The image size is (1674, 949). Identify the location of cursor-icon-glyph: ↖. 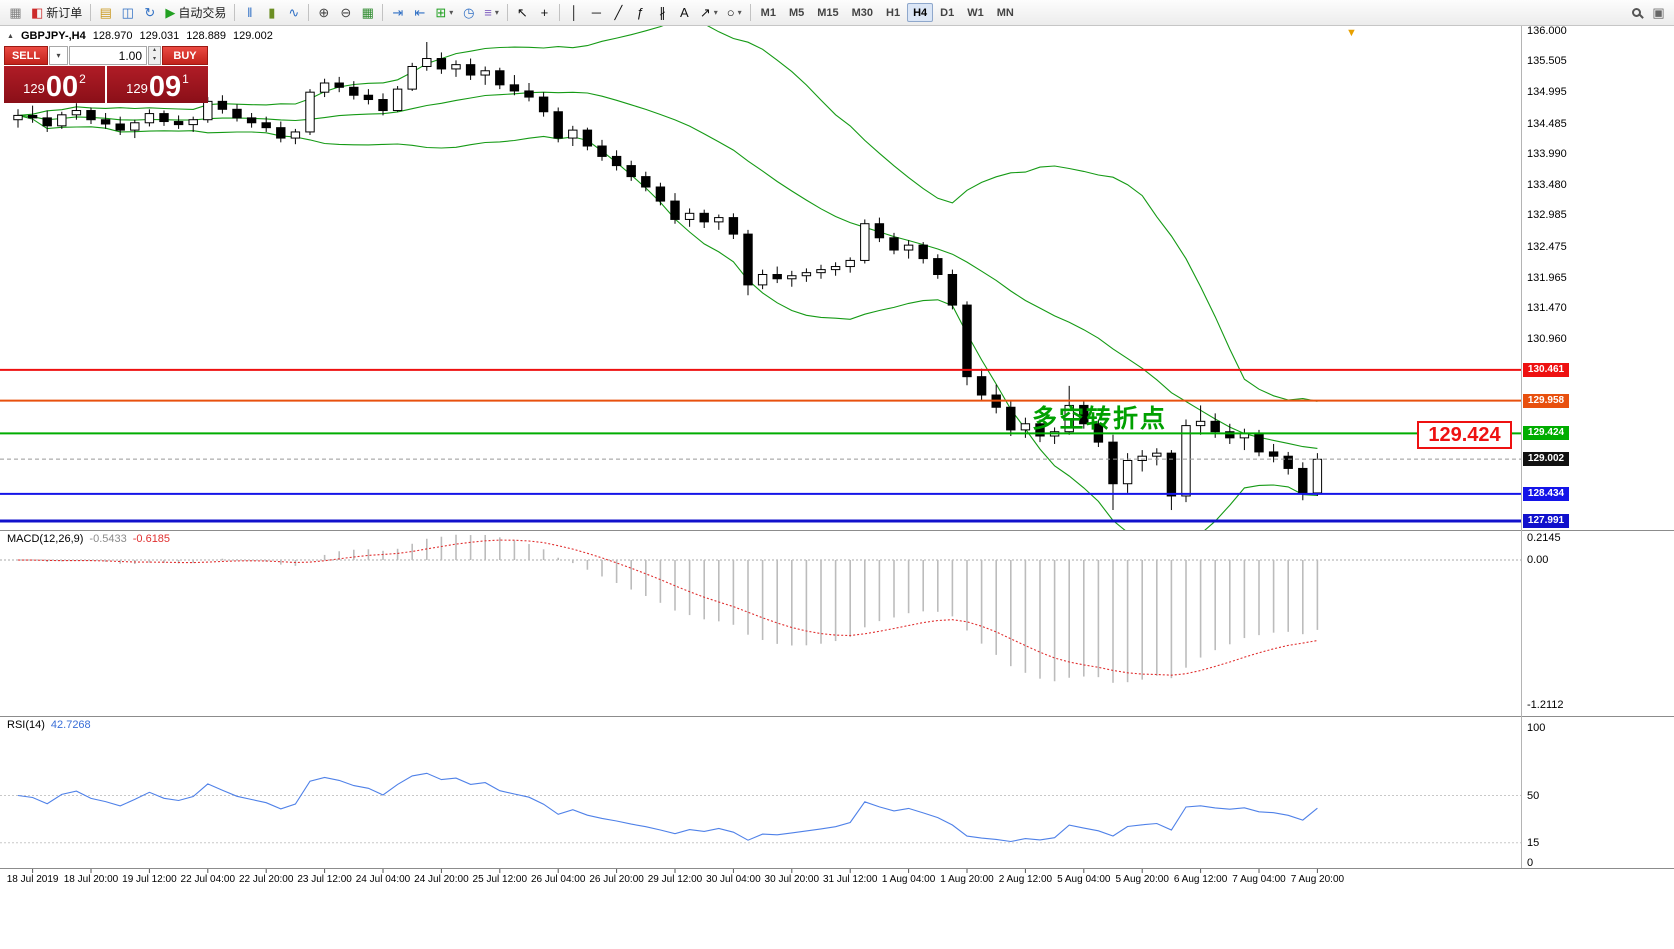
(522, 12).